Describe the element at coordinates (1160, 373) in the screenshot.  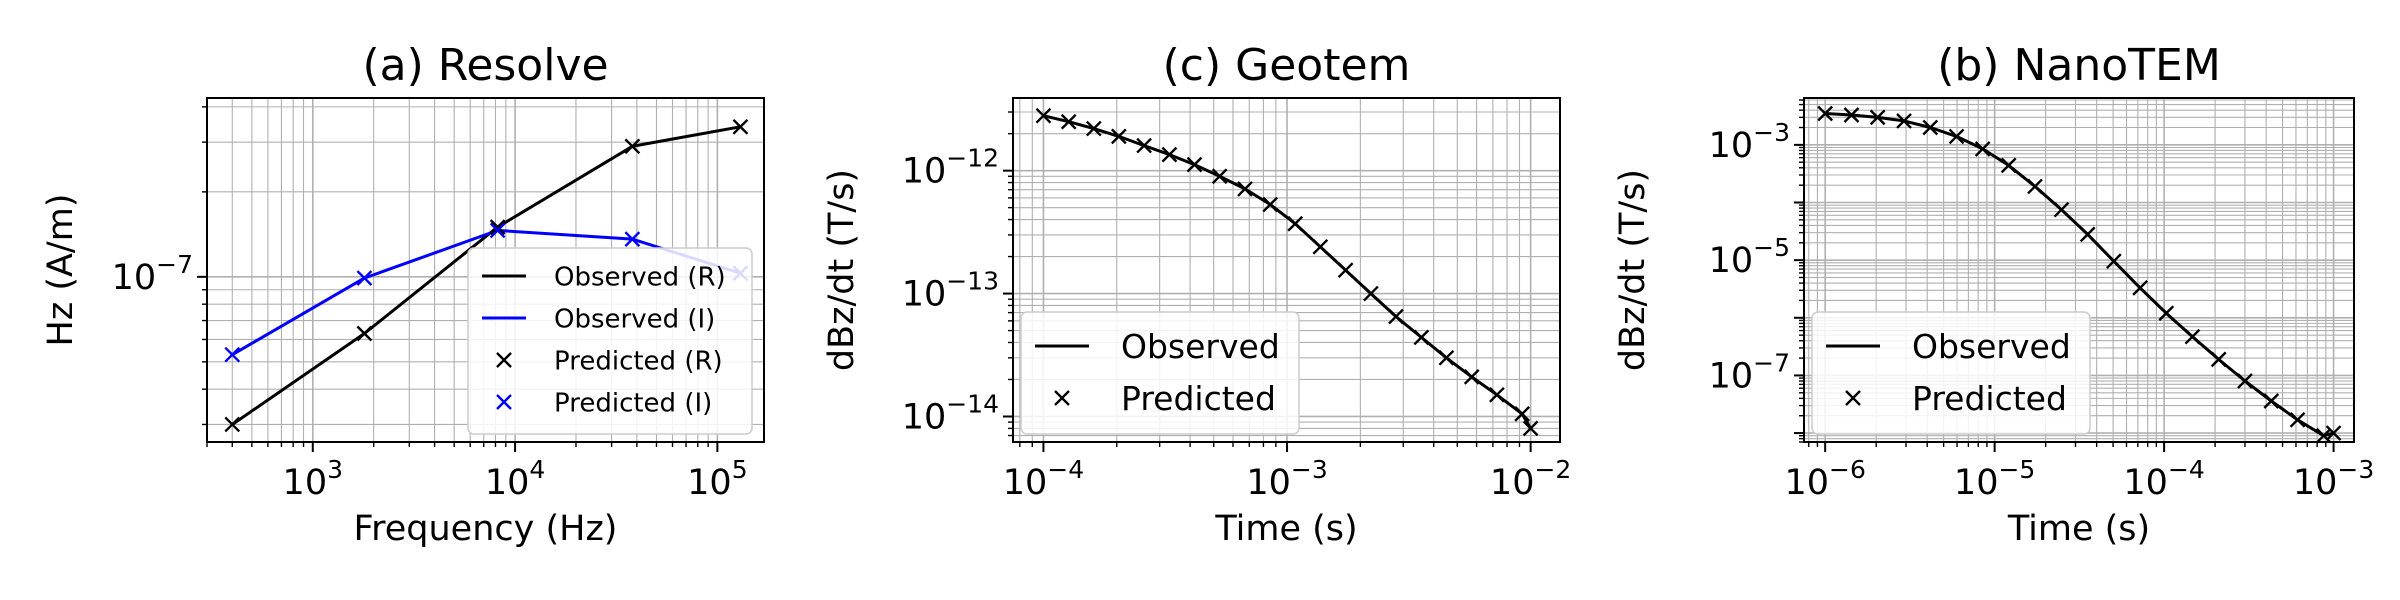
I see `legend: Observed Predicted` at that location.